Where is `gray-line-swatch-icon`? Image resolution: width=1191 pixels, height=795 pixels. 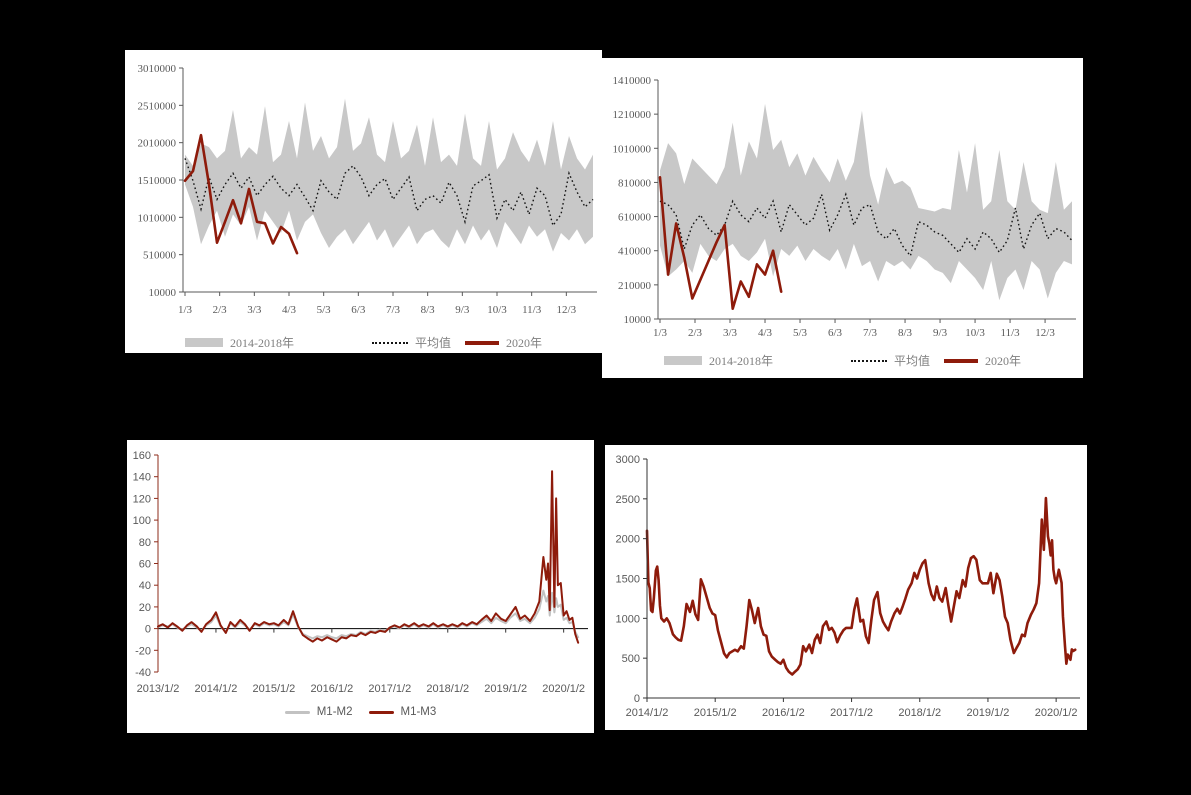 gray-line-swatch-icon is located at coordinates (297, 712).